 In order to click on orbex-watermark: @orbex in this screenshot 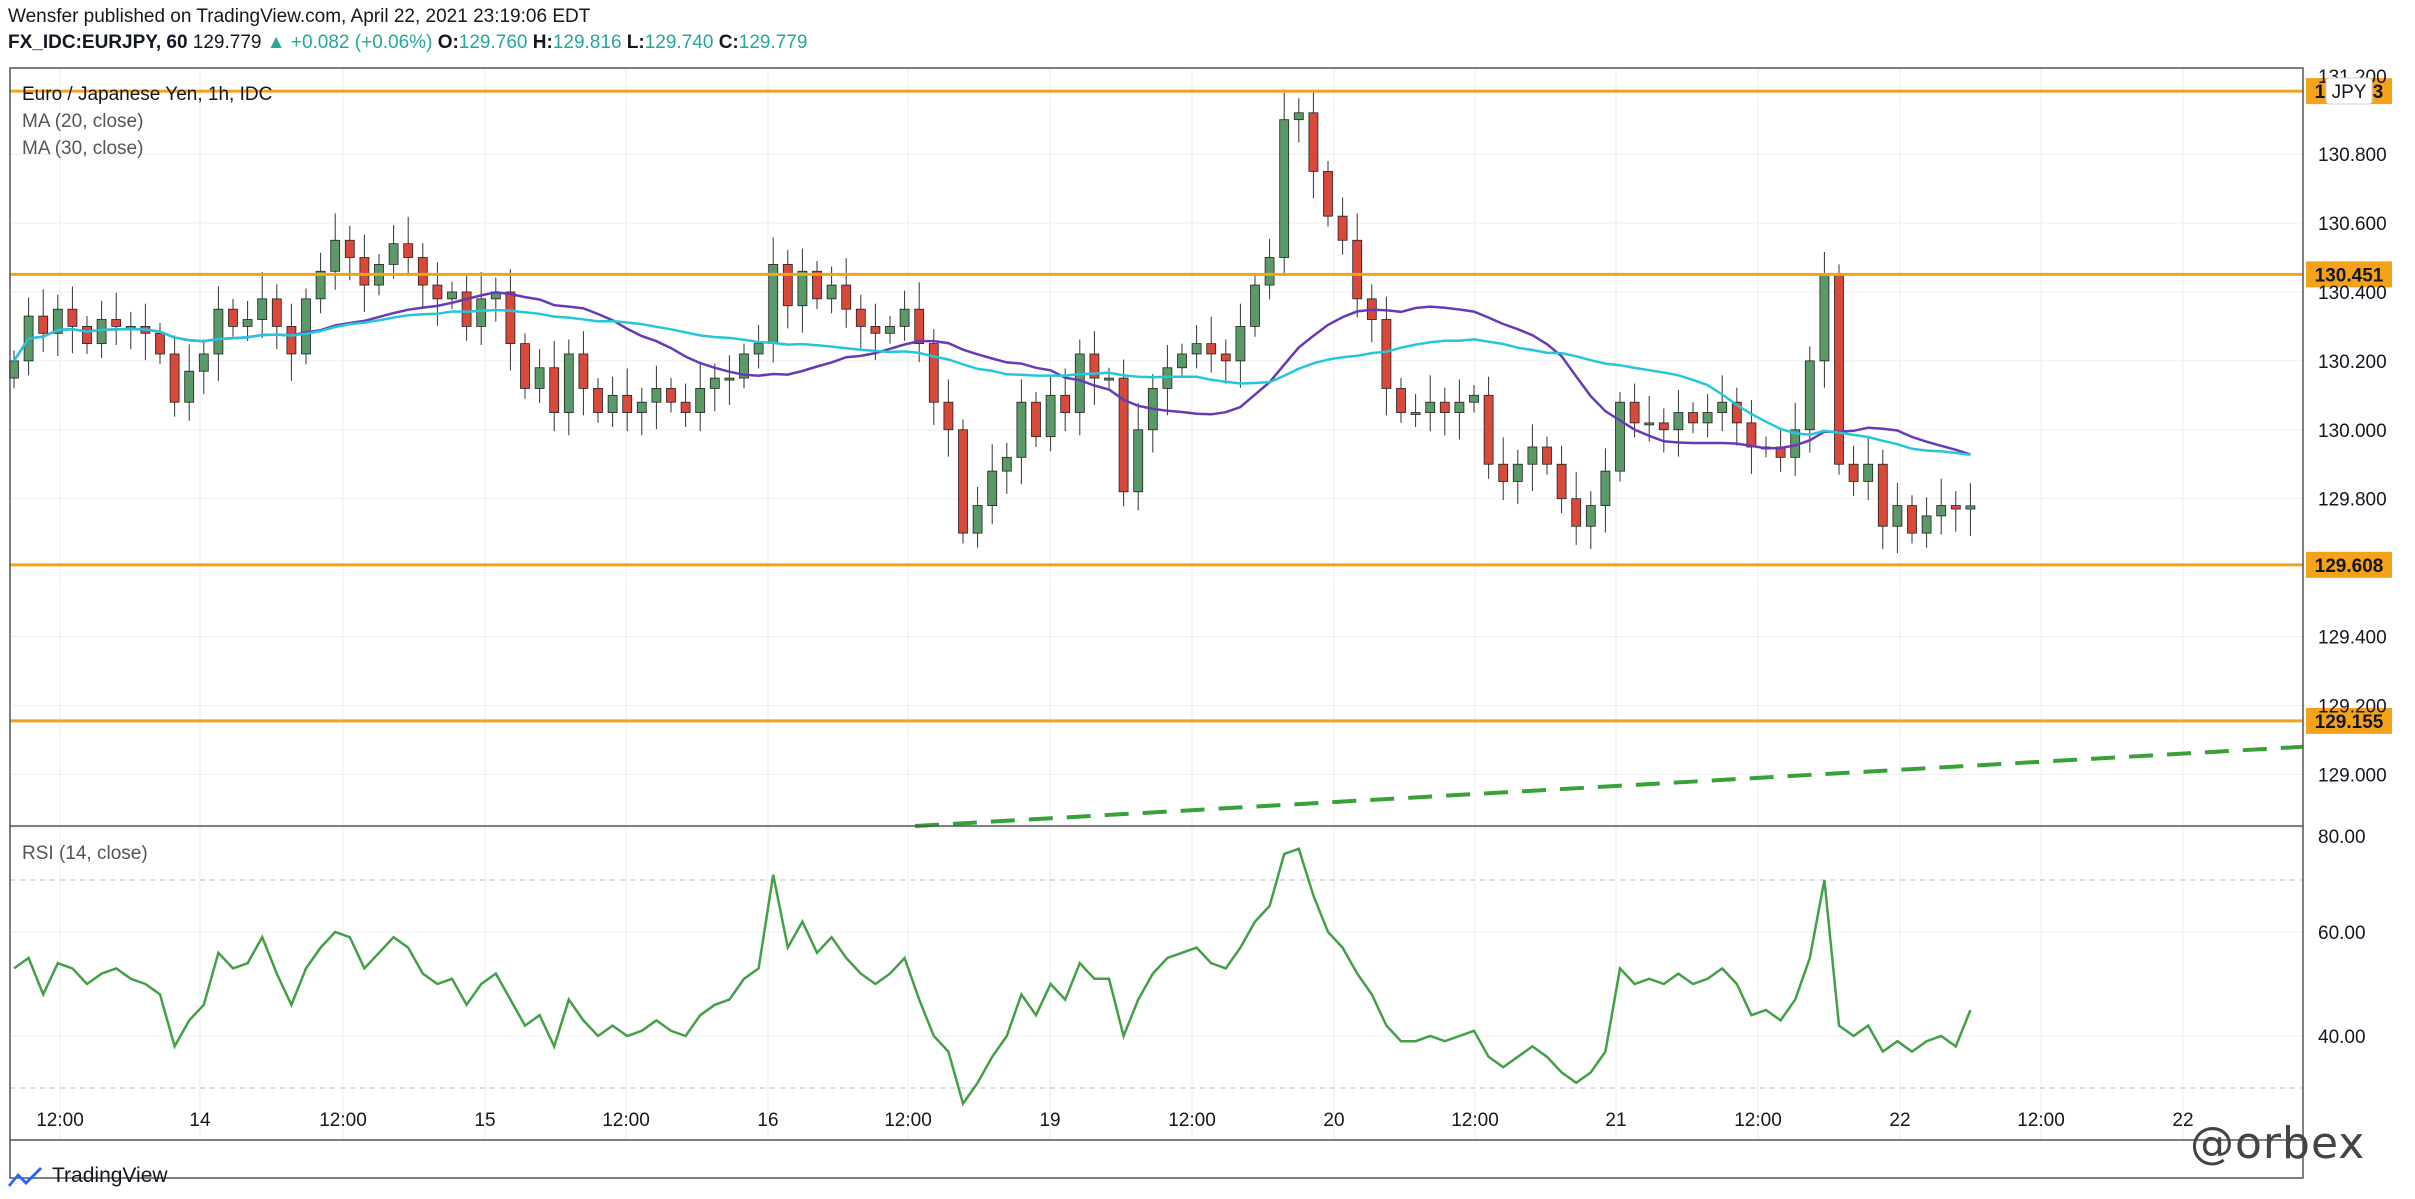, I will do `click(2278, 1143)`.